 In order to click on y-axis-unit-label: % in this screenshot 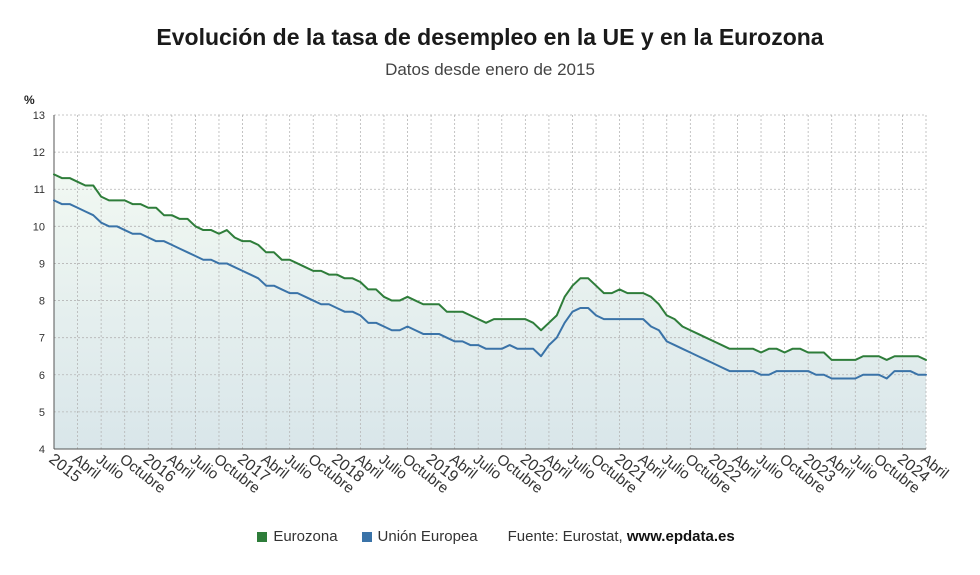, I will do `click(29, 100)`.